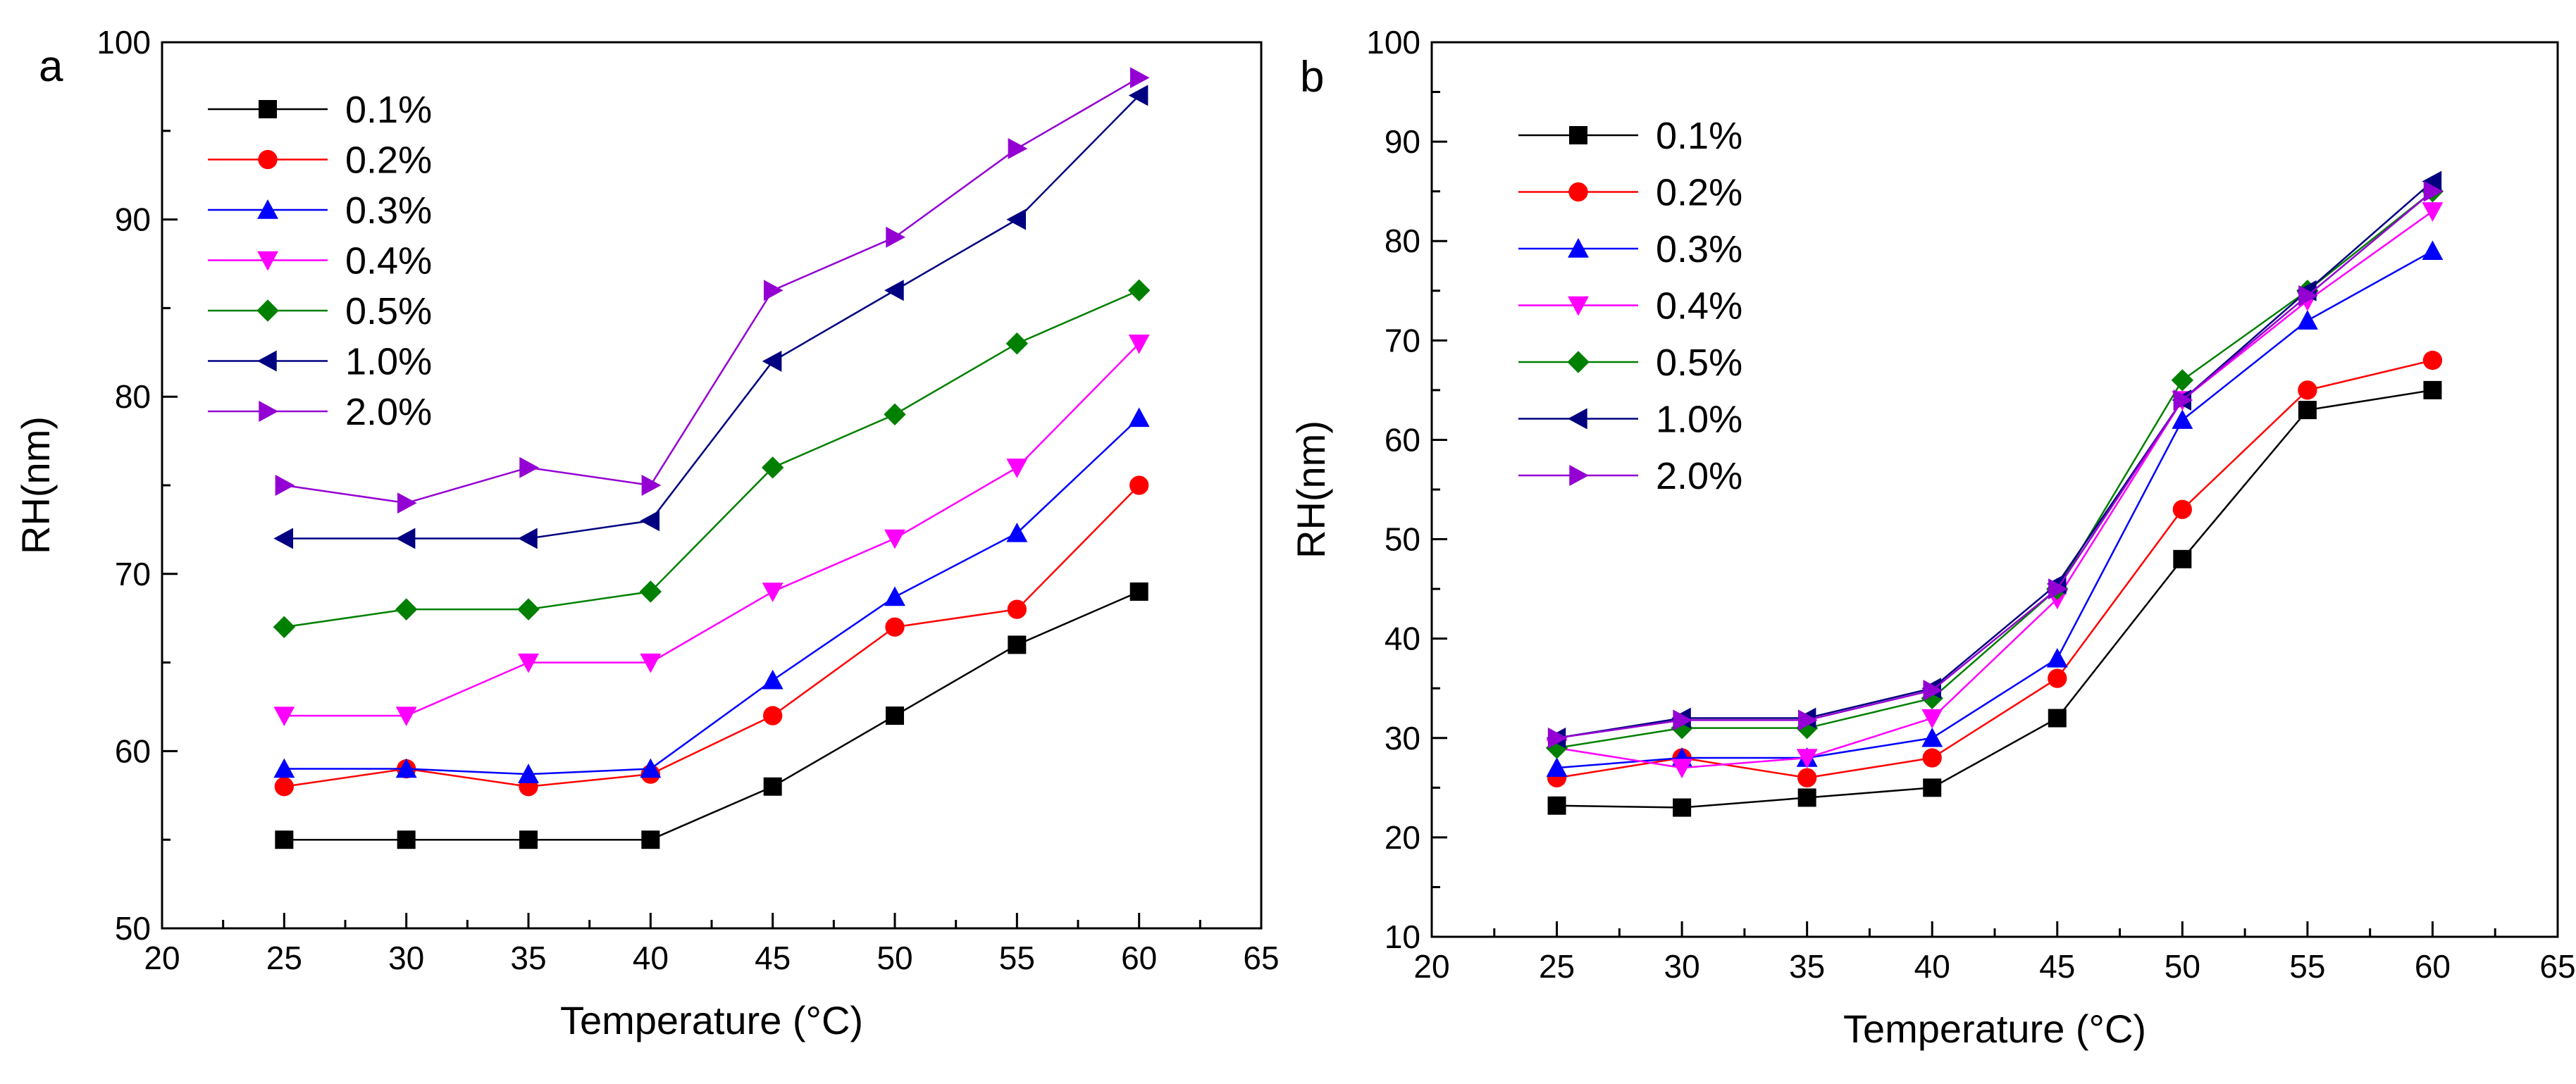  I want to click on x-tick-label: 25, so click(284, 958).